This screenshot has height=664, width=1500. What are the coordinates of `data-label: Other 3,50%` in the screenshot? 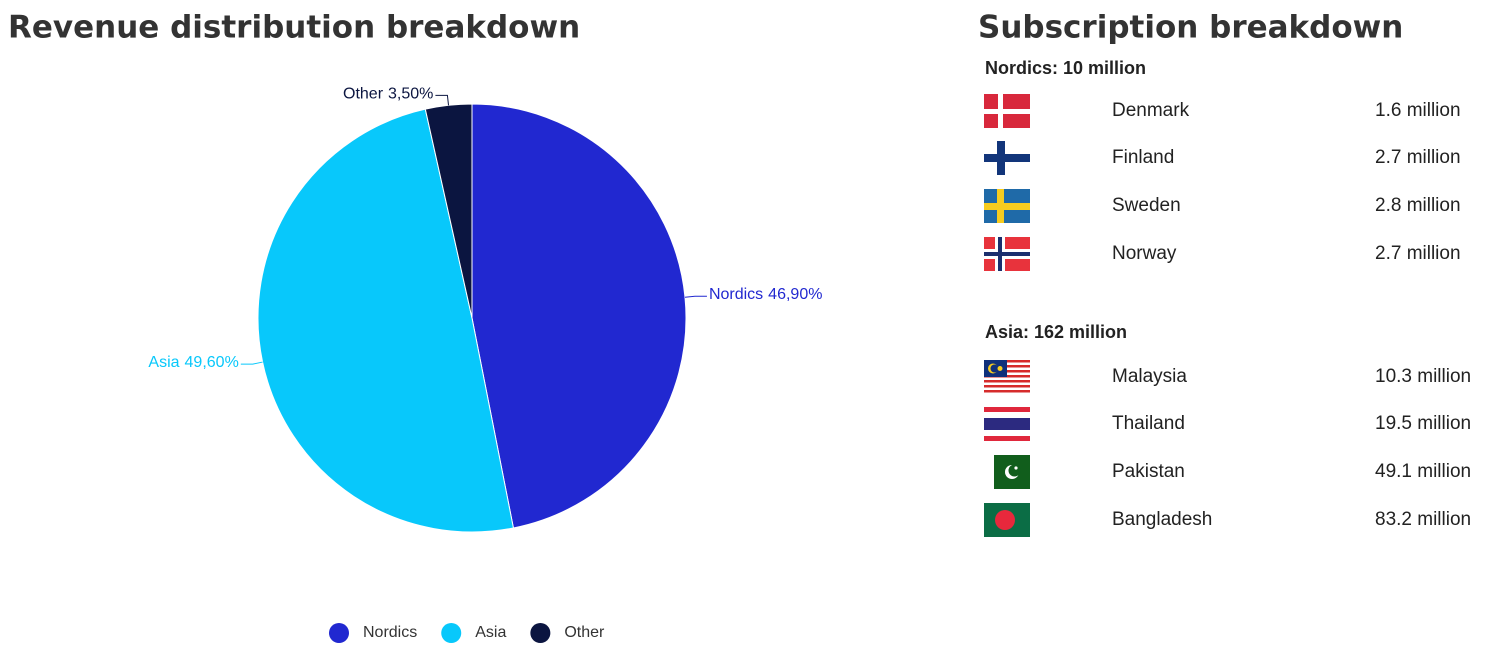 It's located at (388, 94).